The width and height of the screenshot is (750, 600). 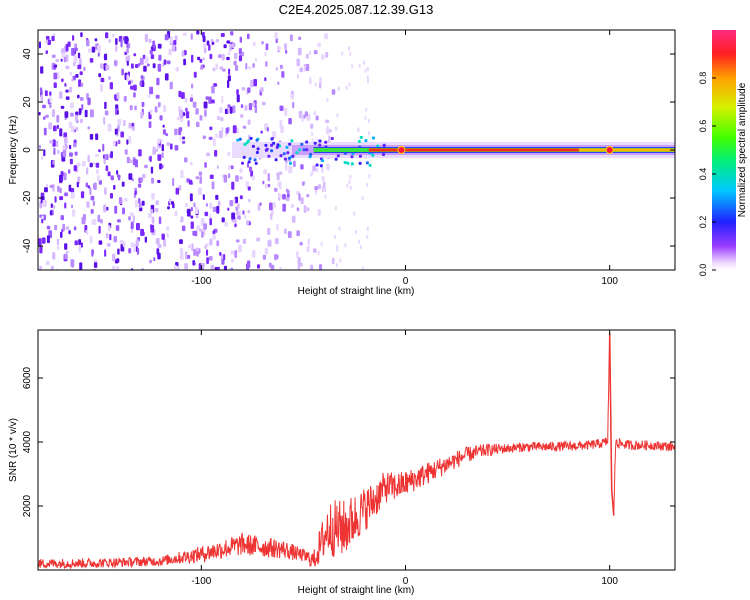 I want to click on colorbar-tick-label: 0.2, so click(x=703, y=222).